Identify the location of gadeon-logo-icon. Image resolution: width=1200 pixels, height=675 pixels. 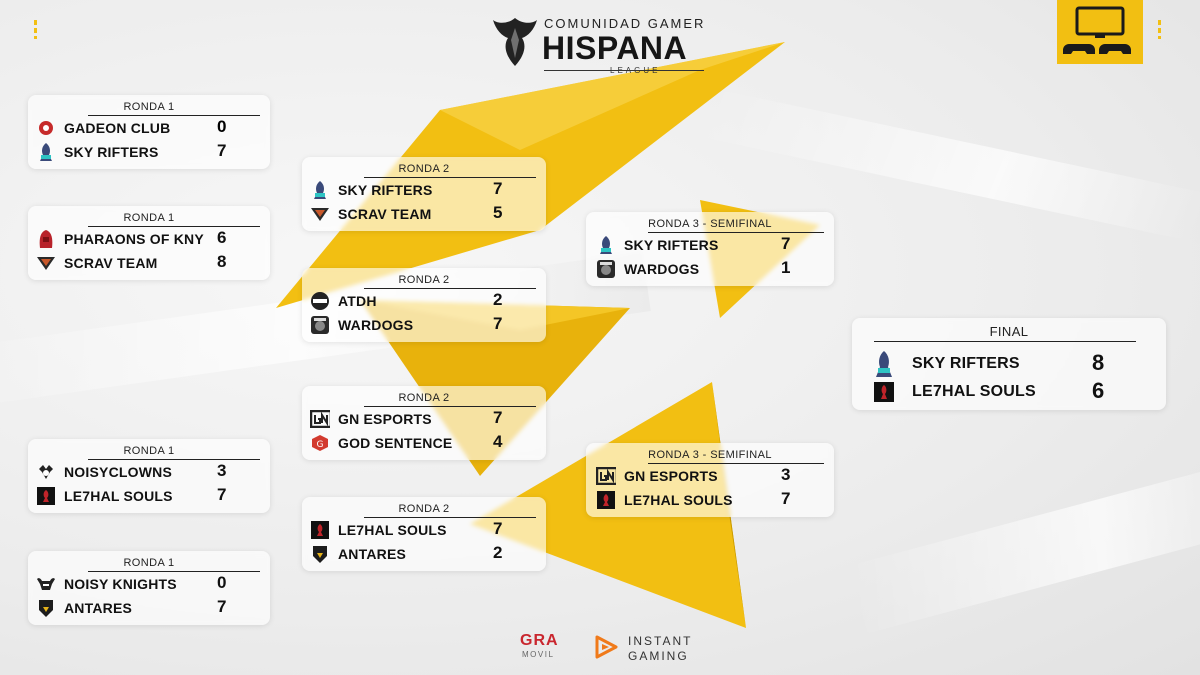
(46, 128).